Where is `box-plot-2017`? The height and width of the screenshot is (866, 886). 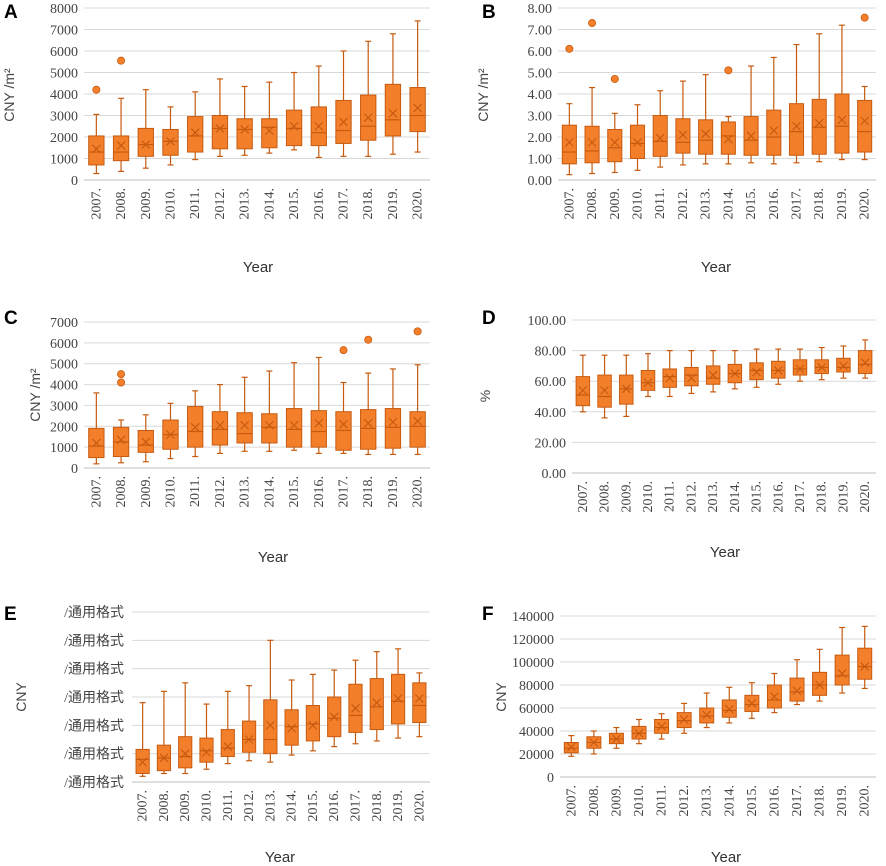 box-plot-2017 is located at coordinates (355, 702).